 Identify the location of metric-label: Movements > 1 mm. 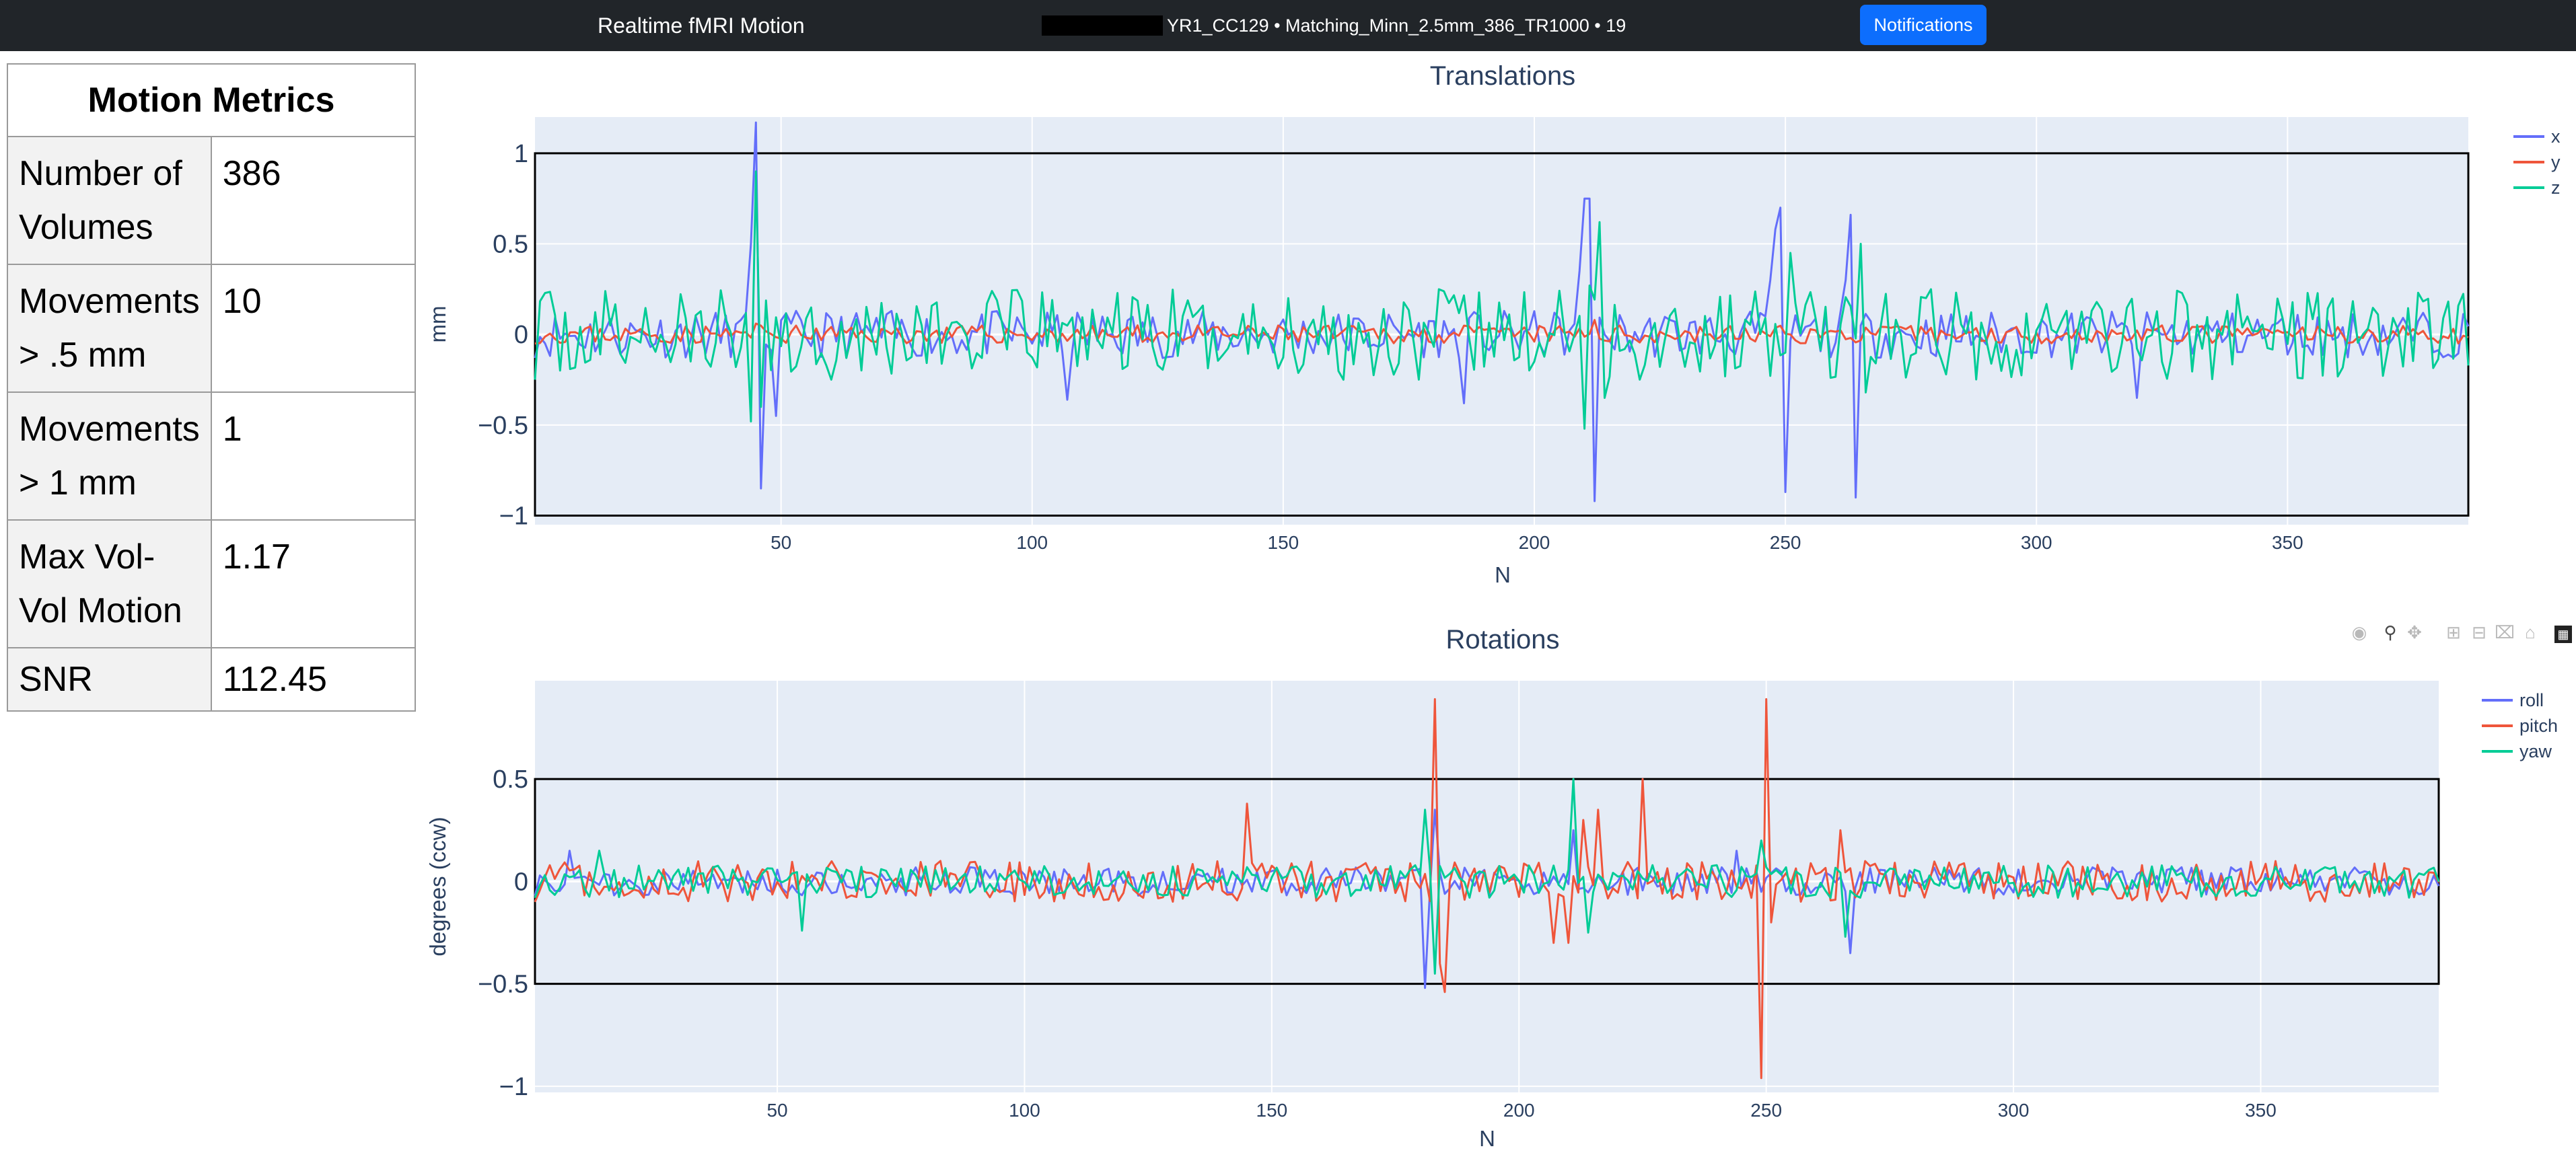
(109, 456).